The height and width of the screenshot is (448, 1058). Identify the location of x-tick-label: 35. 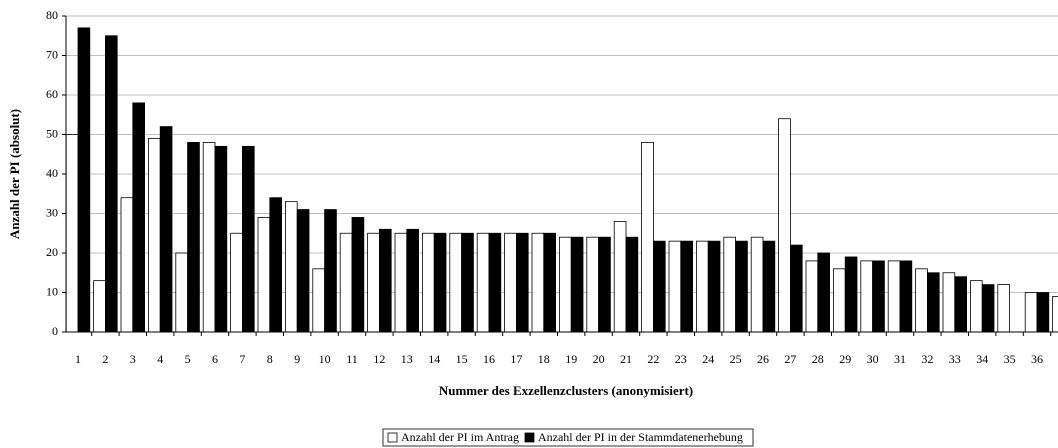
(1010, 359).